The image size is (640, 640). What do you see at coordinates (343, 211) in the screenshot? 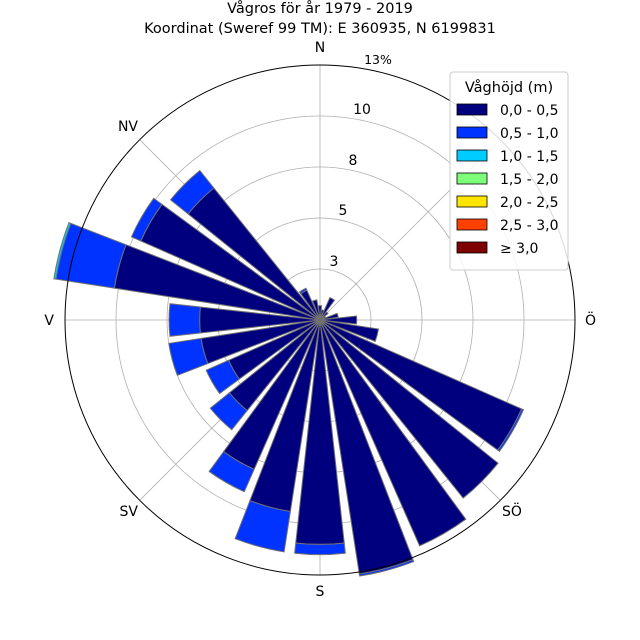
I see `radial-tick-label: 5` at bounding box center [343, 211].